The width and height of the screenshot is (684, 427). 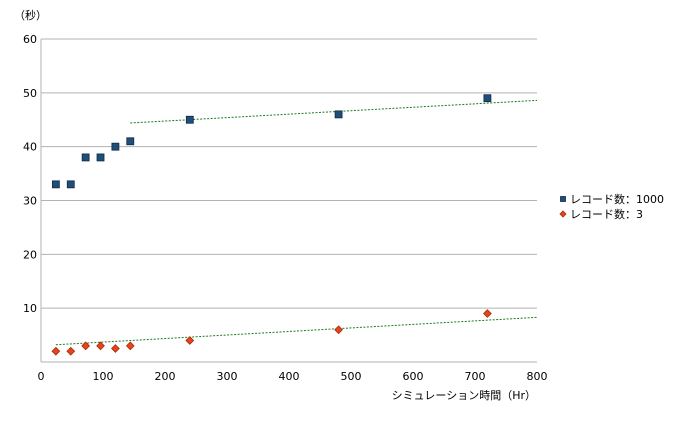 I want to click on x-tick-label: 800, so click(x=537, y=376).